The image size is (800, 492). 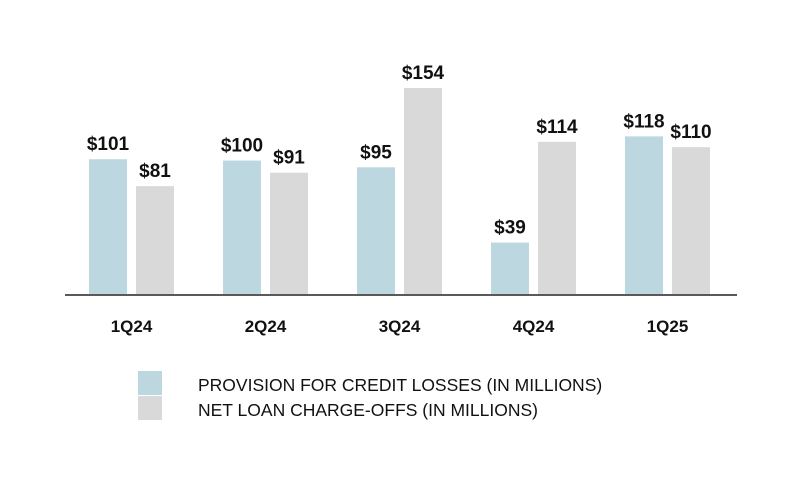 What do you see at coordinates (132, 326) in the screenshot?
I see `category-label-1q24: 1Q24` at bounding box center [132, 326].